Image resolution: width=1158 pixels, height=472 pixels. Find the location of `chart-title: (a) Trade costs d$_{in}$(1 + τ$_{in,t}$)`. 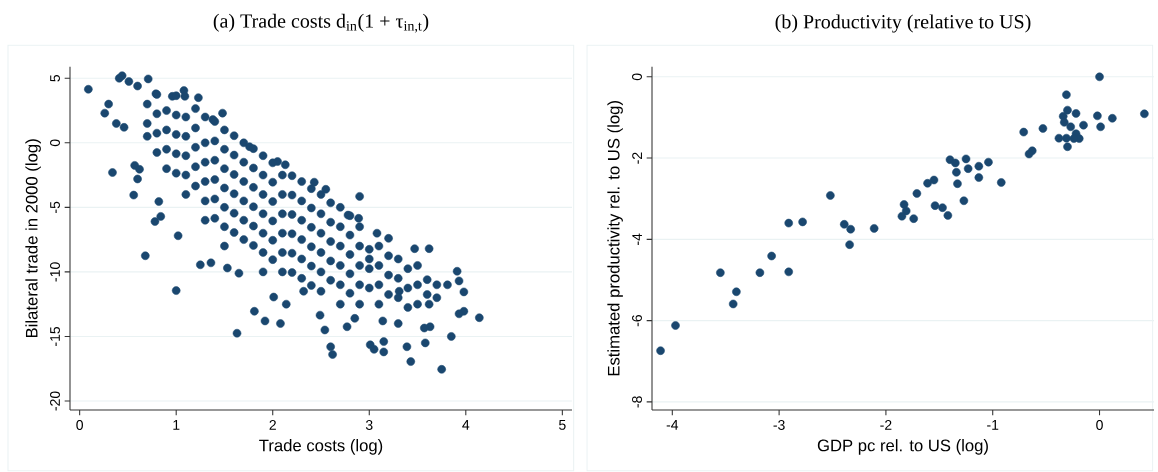

chart-title: (a) Trade costs d$_{in}$(1 + τ$_{in,t}$) is located at coordinates (321, 23).